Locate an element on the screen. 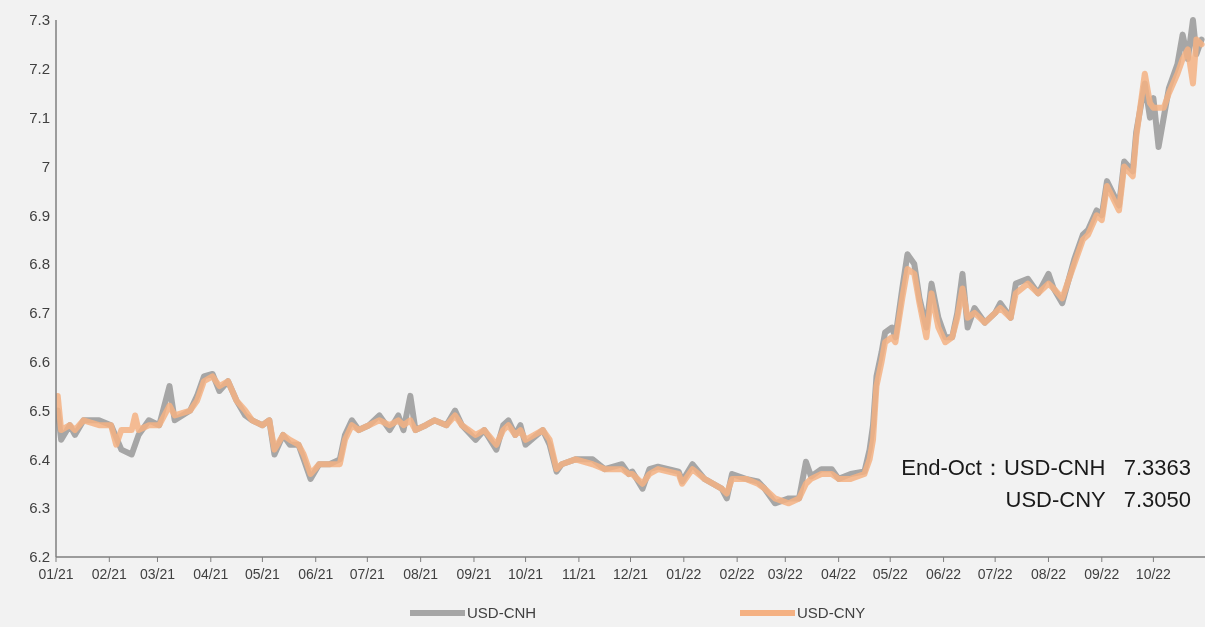 The height and width of the screenshot is (627, 1205). y-tick-label: 6.5 is located at coordinates (39, 410).